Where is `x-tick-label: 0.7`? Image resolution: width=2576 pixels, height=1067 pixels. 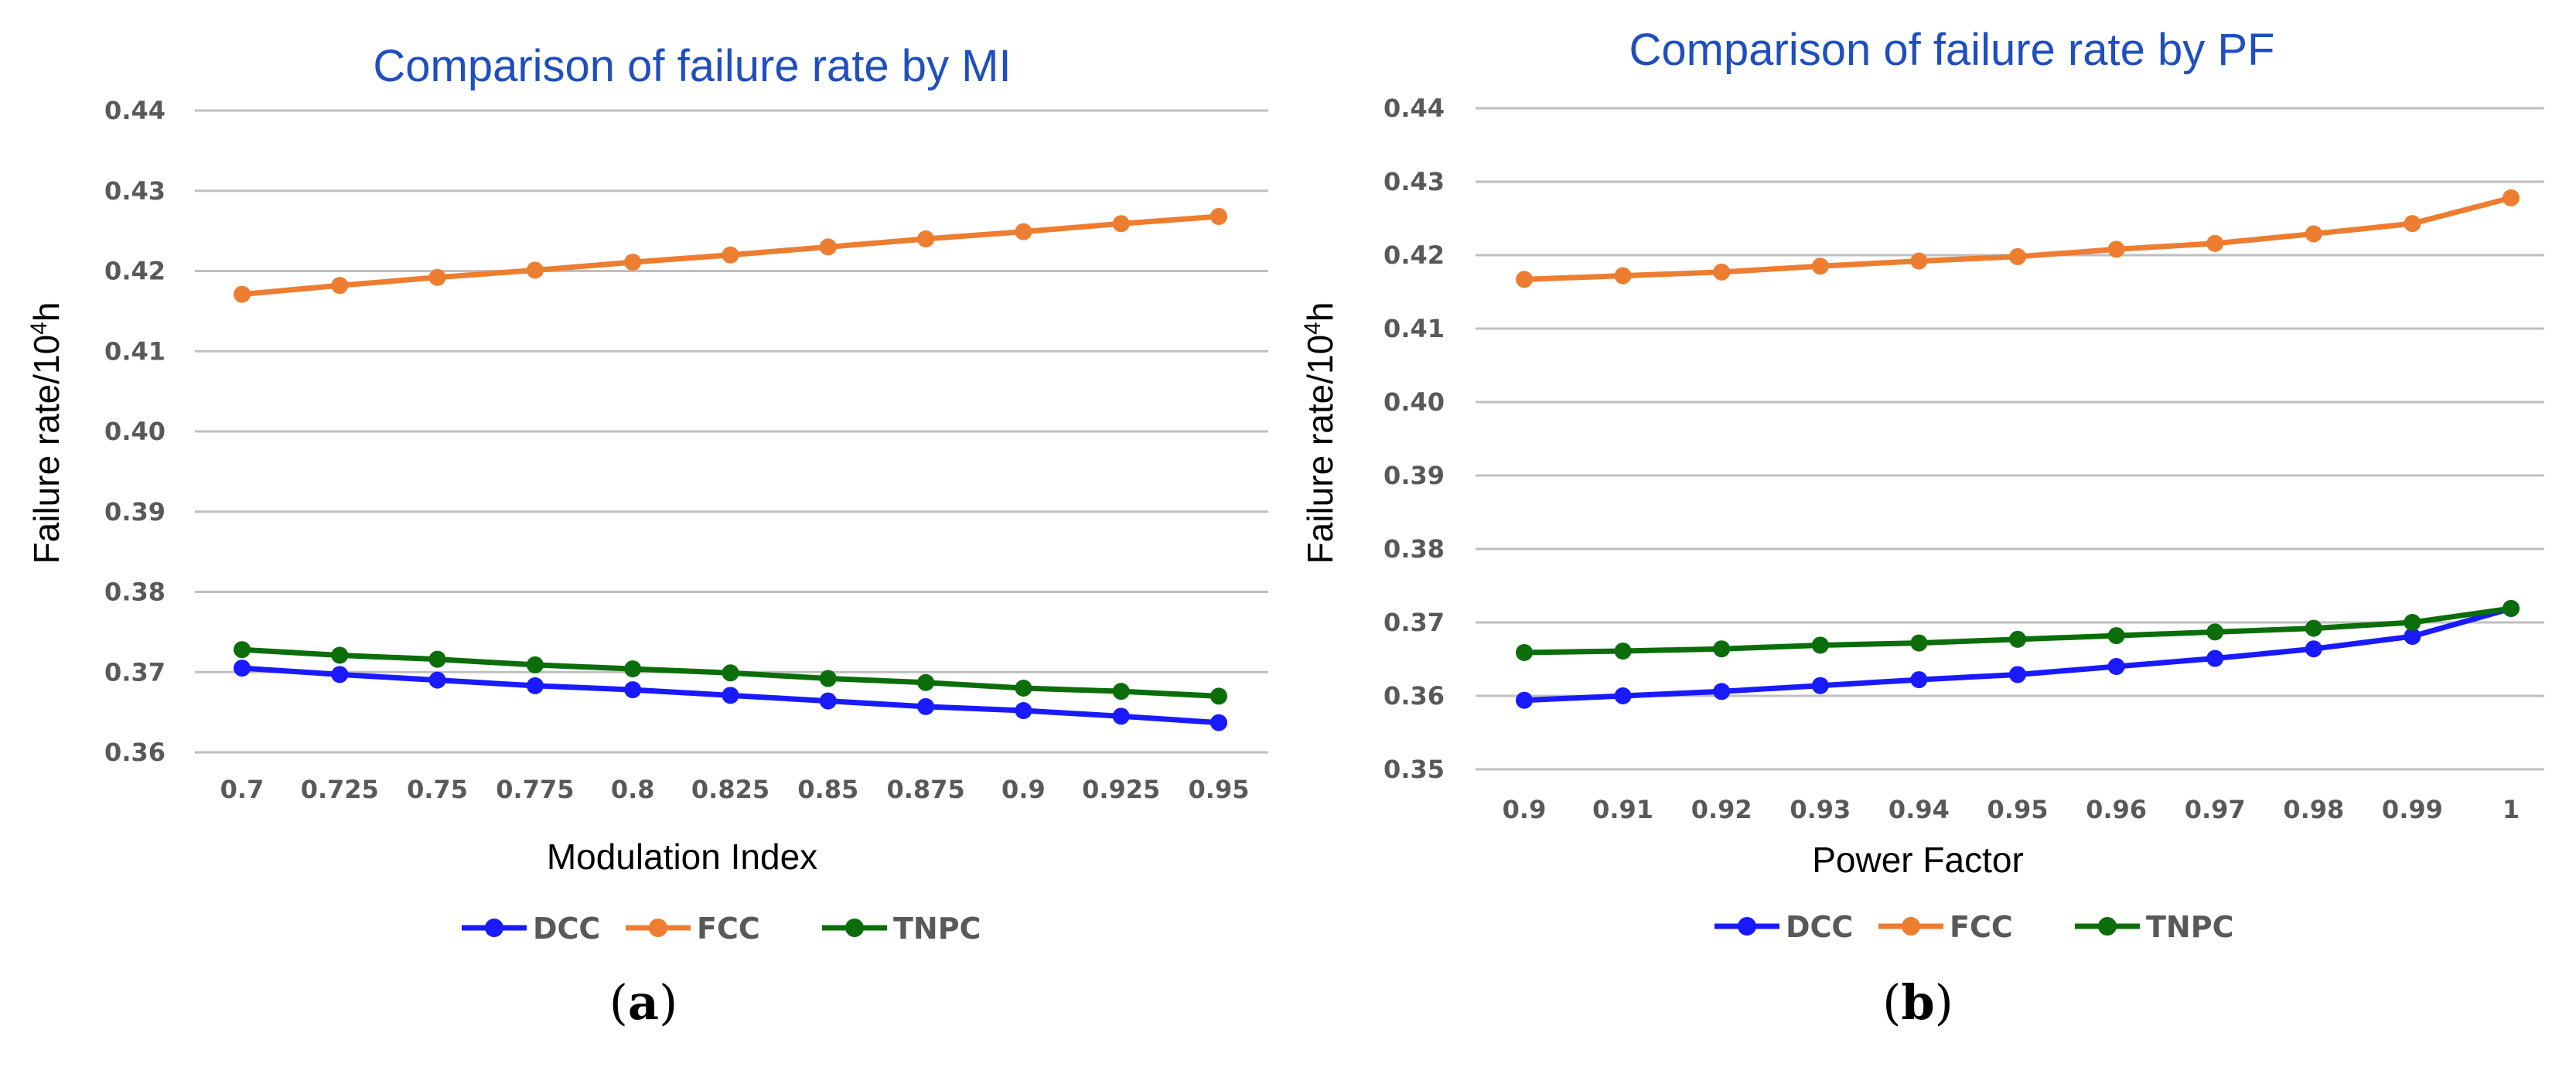
x-tick-label: 0.7 is located at coordinates (242, 789).